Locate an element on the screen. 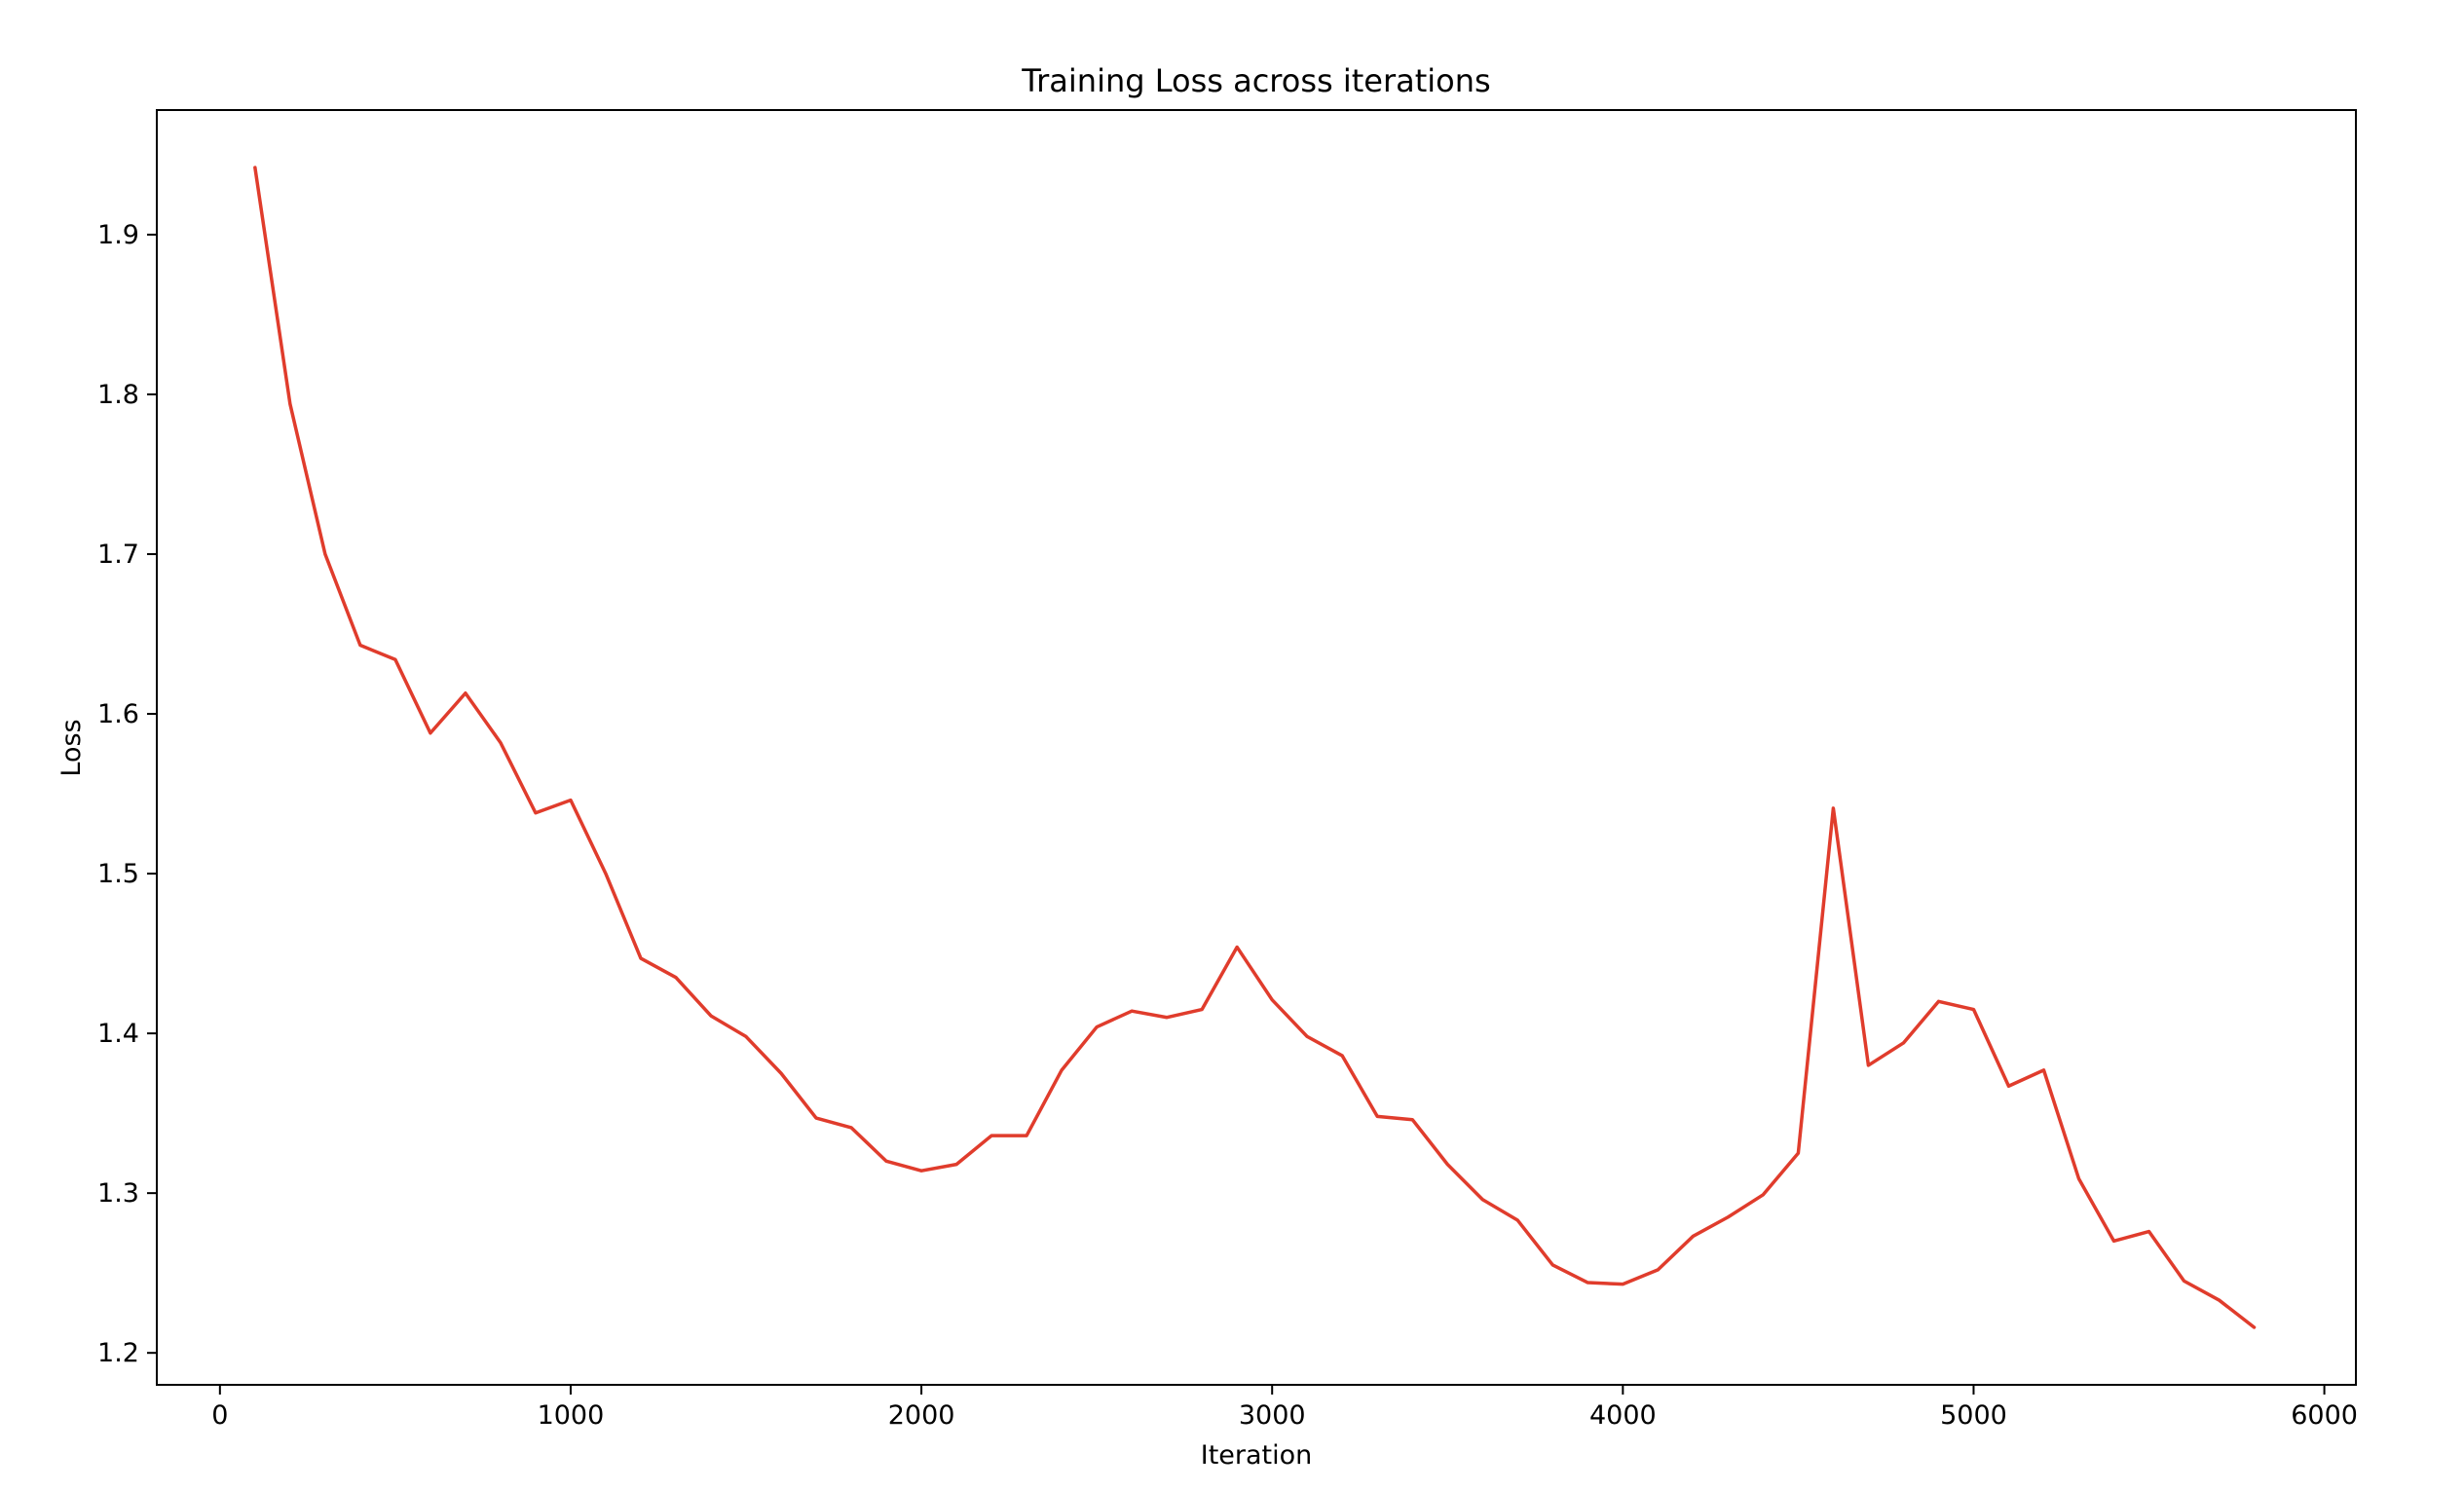  y-tick-label: 1.5 is located at coordinates (118, 874).